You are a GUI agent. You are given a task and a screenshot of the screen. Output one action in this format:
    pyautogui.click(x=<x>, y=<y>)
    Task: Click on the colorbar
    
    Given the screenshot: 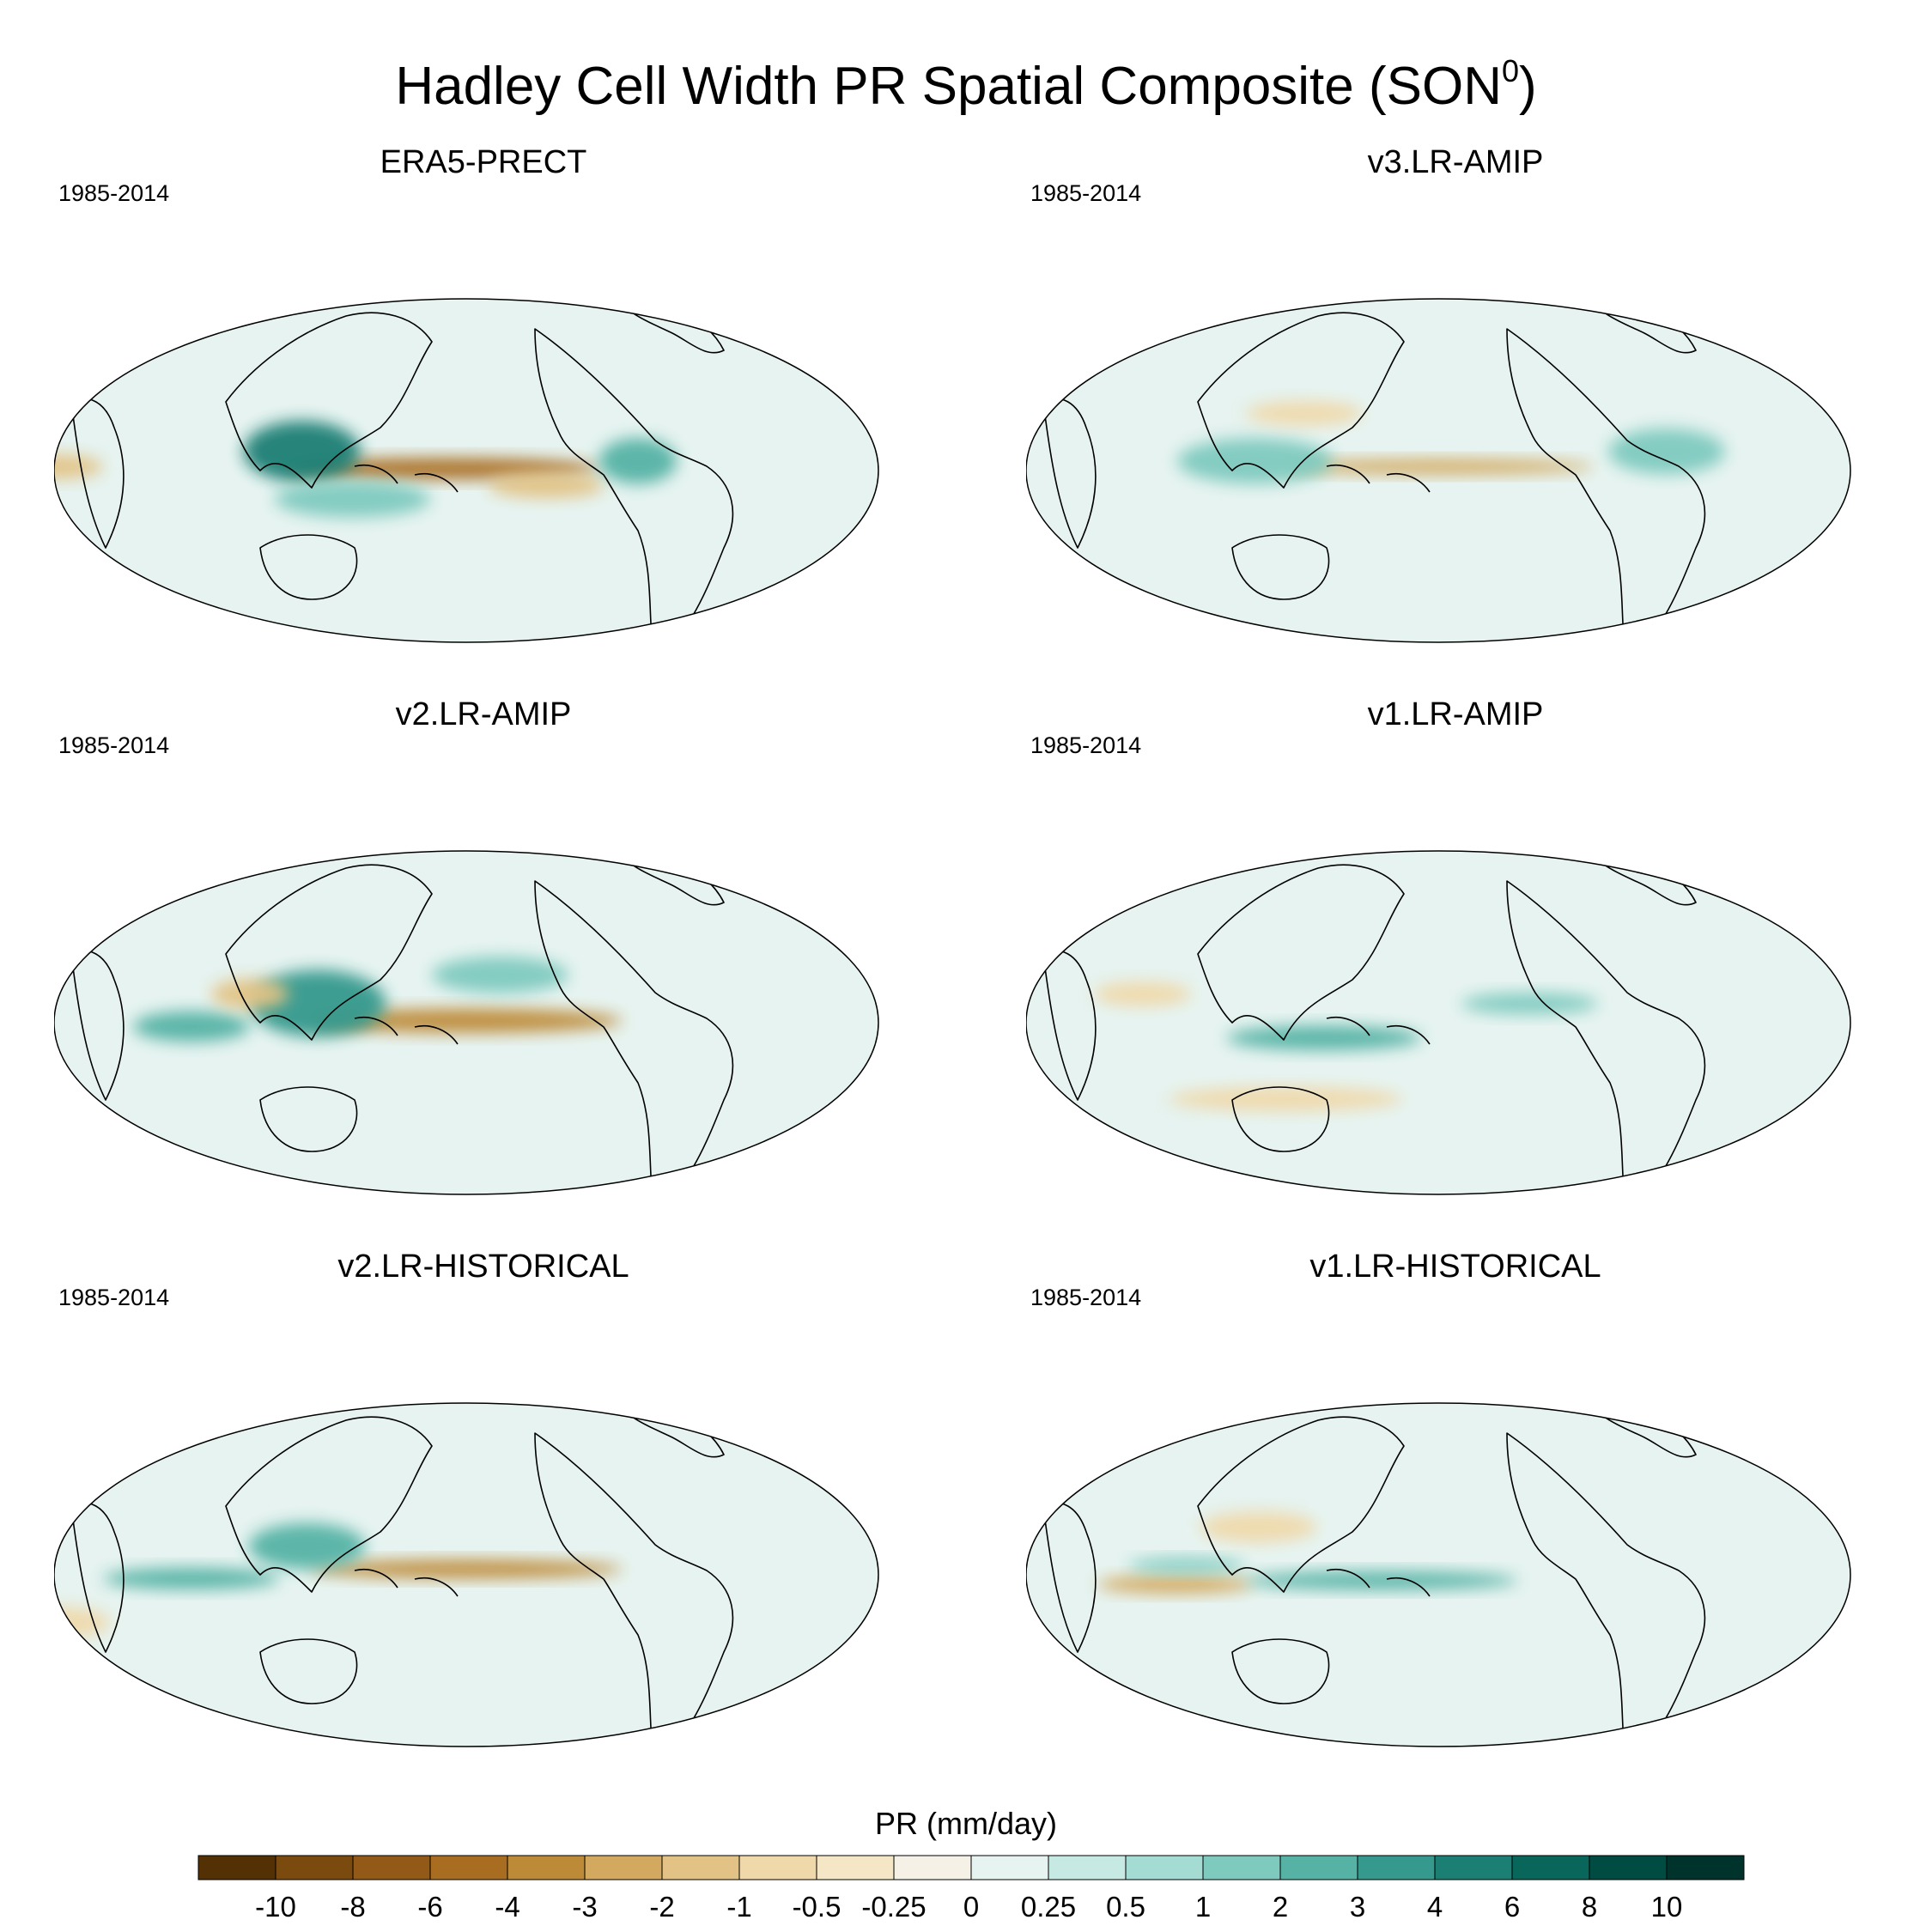 What is the action you would take?
    pyautogui.click(x=971, y=1867)
    